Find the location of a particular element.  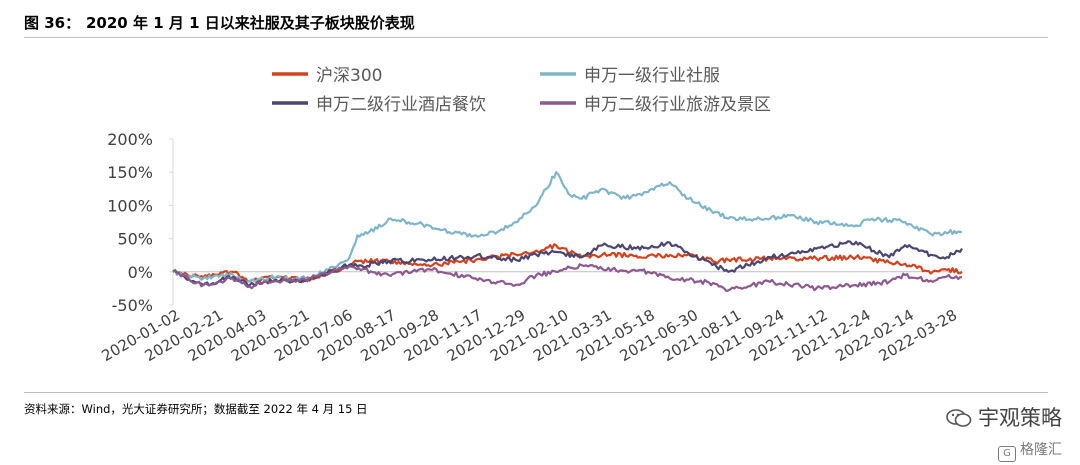

y-tick-label: -50% is located at coordinates (132, 305).